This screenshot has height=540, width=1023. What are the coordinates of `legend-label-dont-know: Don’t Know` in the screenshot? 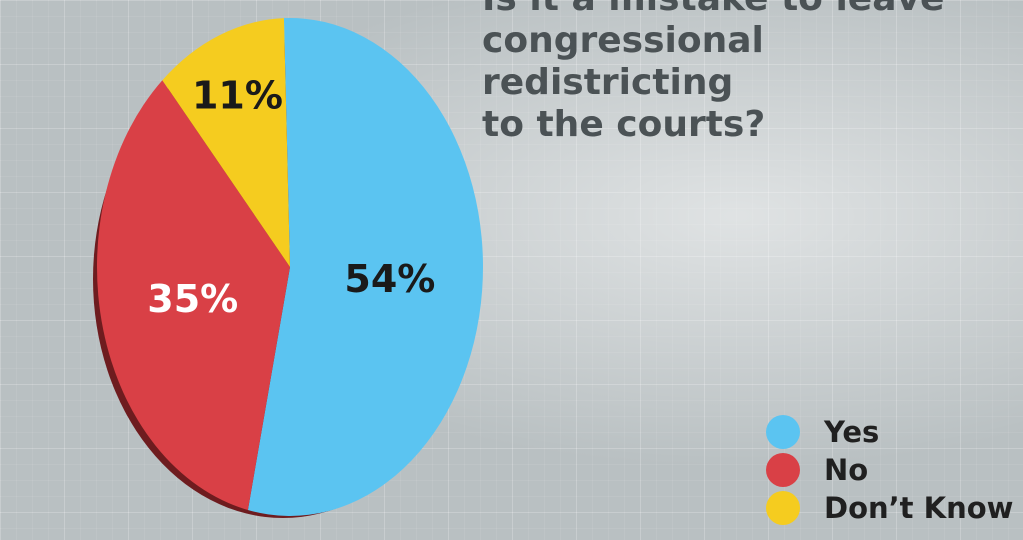 It's located at (919, 508).